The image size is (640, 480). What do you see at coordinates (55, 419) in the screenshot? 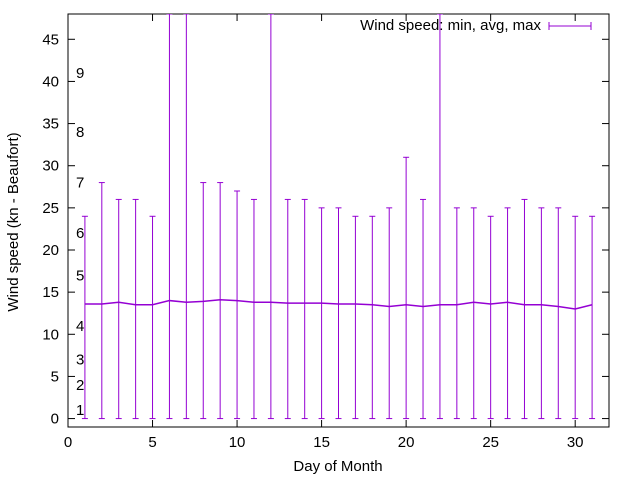
I see `y-tick-label: 0` at bounding box center [55, 419].